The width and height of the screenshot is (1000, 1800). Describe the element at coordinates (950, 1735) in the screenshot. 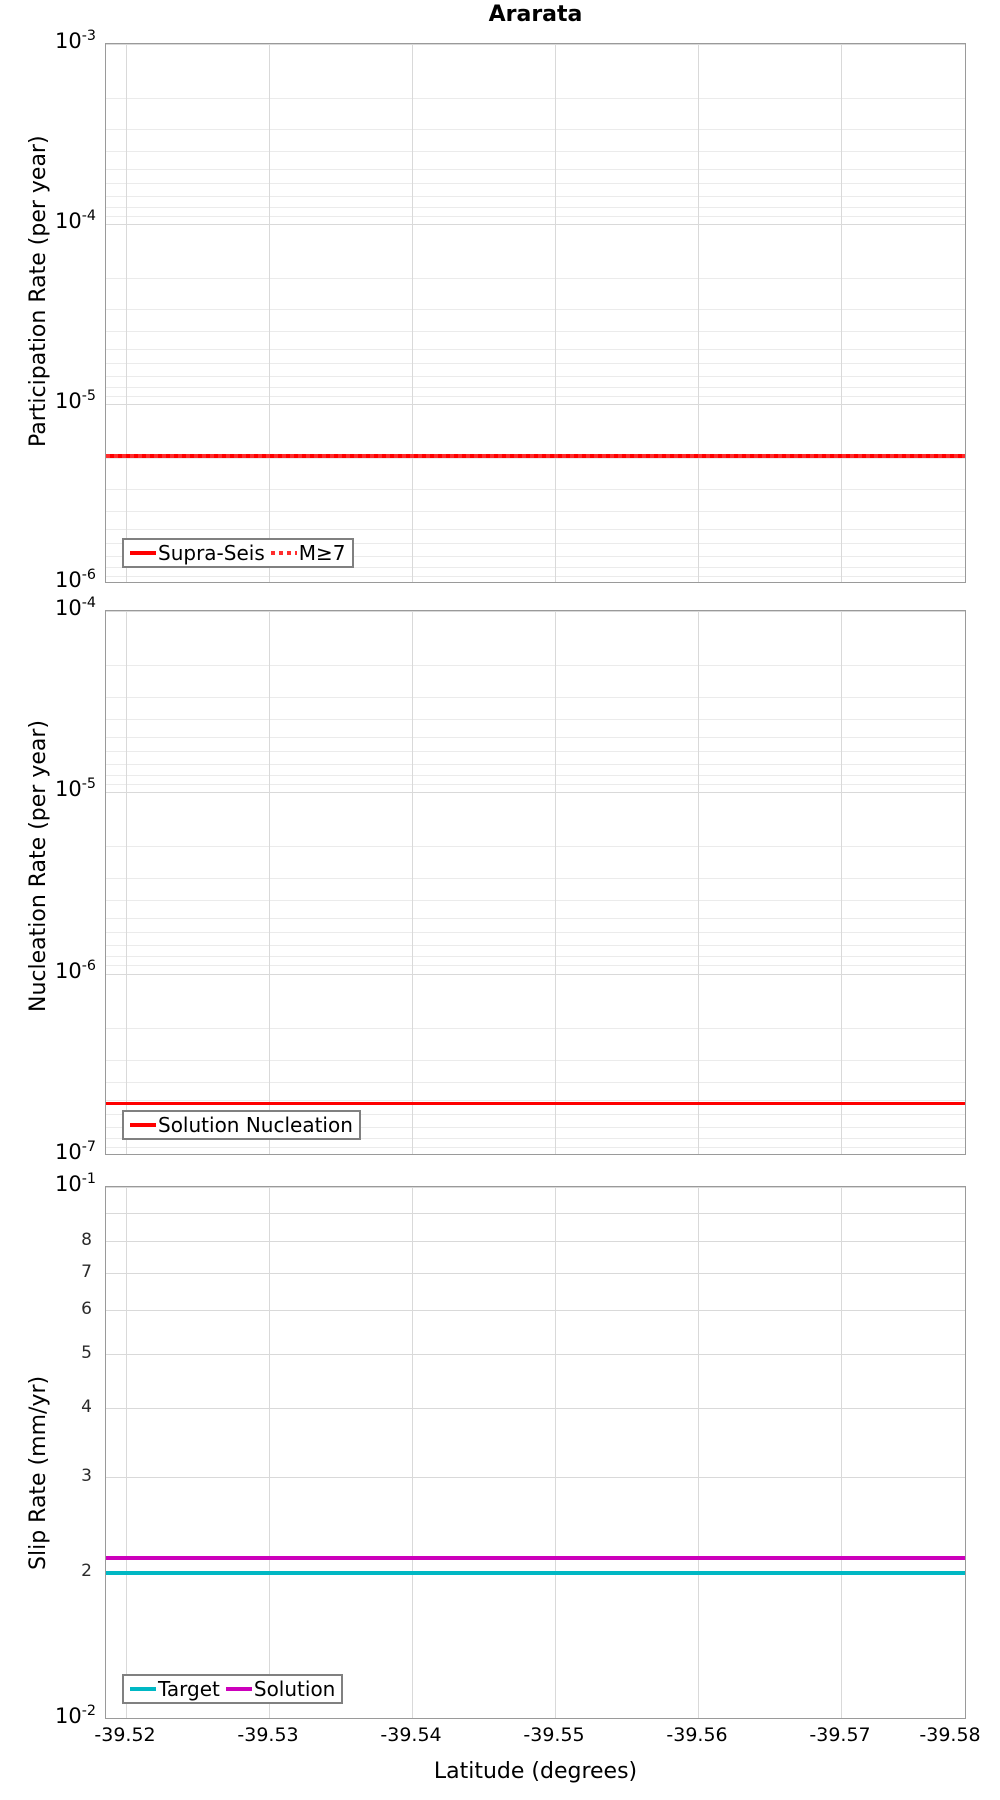

I see `xtick-label-7: -39.58` at that location.